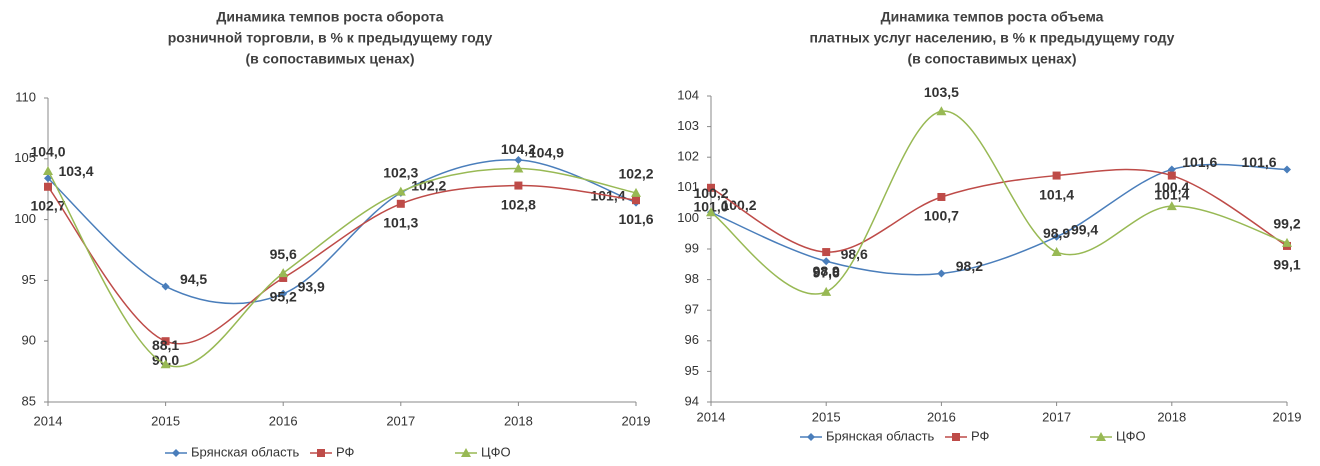 The width and height of the screenshot is (1320, 466). Describe the element at coordinates (692, 278) in the screenshot. I see `y-tick-label: 98` at that location.